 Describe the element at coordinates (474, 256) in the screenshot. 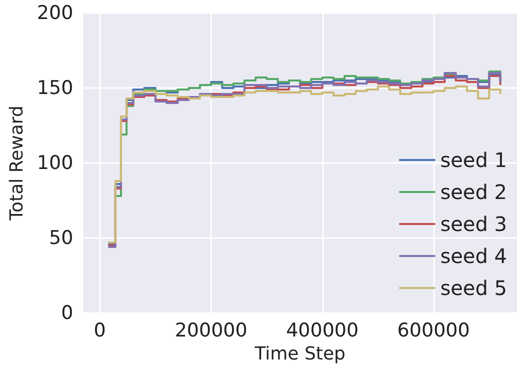

I see `legend-label: seed 4` at that location.